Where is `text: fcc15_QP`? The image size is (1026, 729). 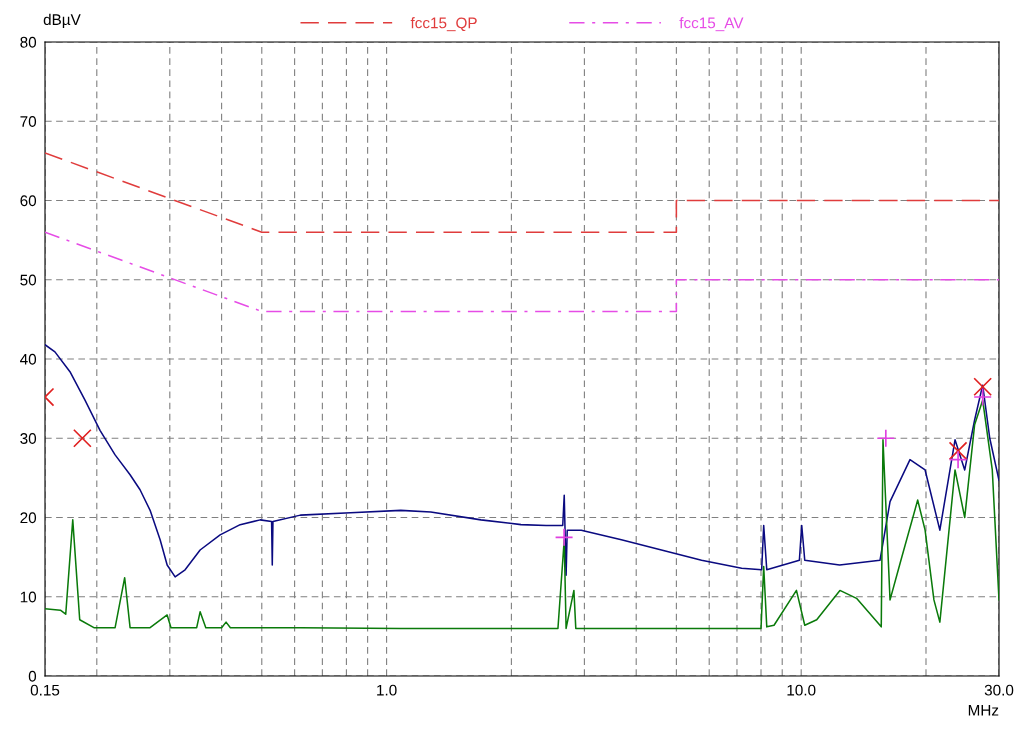
text: fcc15_QP is located at coordinates (443, 24).